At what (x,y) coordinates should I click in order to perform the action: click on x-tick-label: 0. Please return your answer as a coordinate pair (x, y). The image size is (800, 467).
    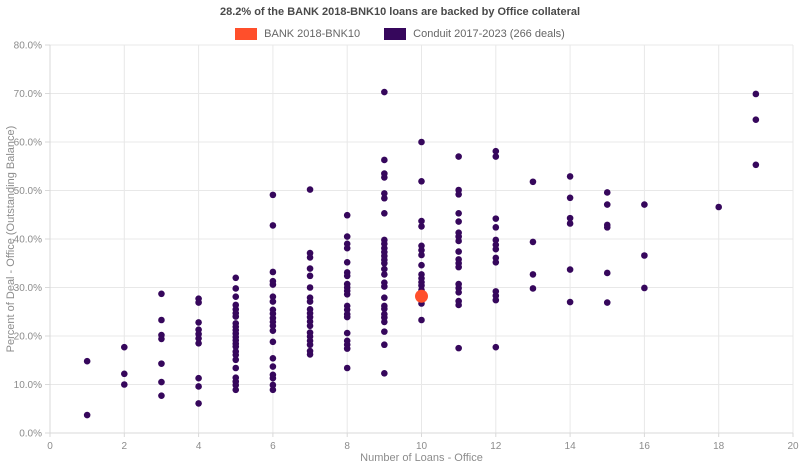
    Looking at the image, I should click on (50, 446).